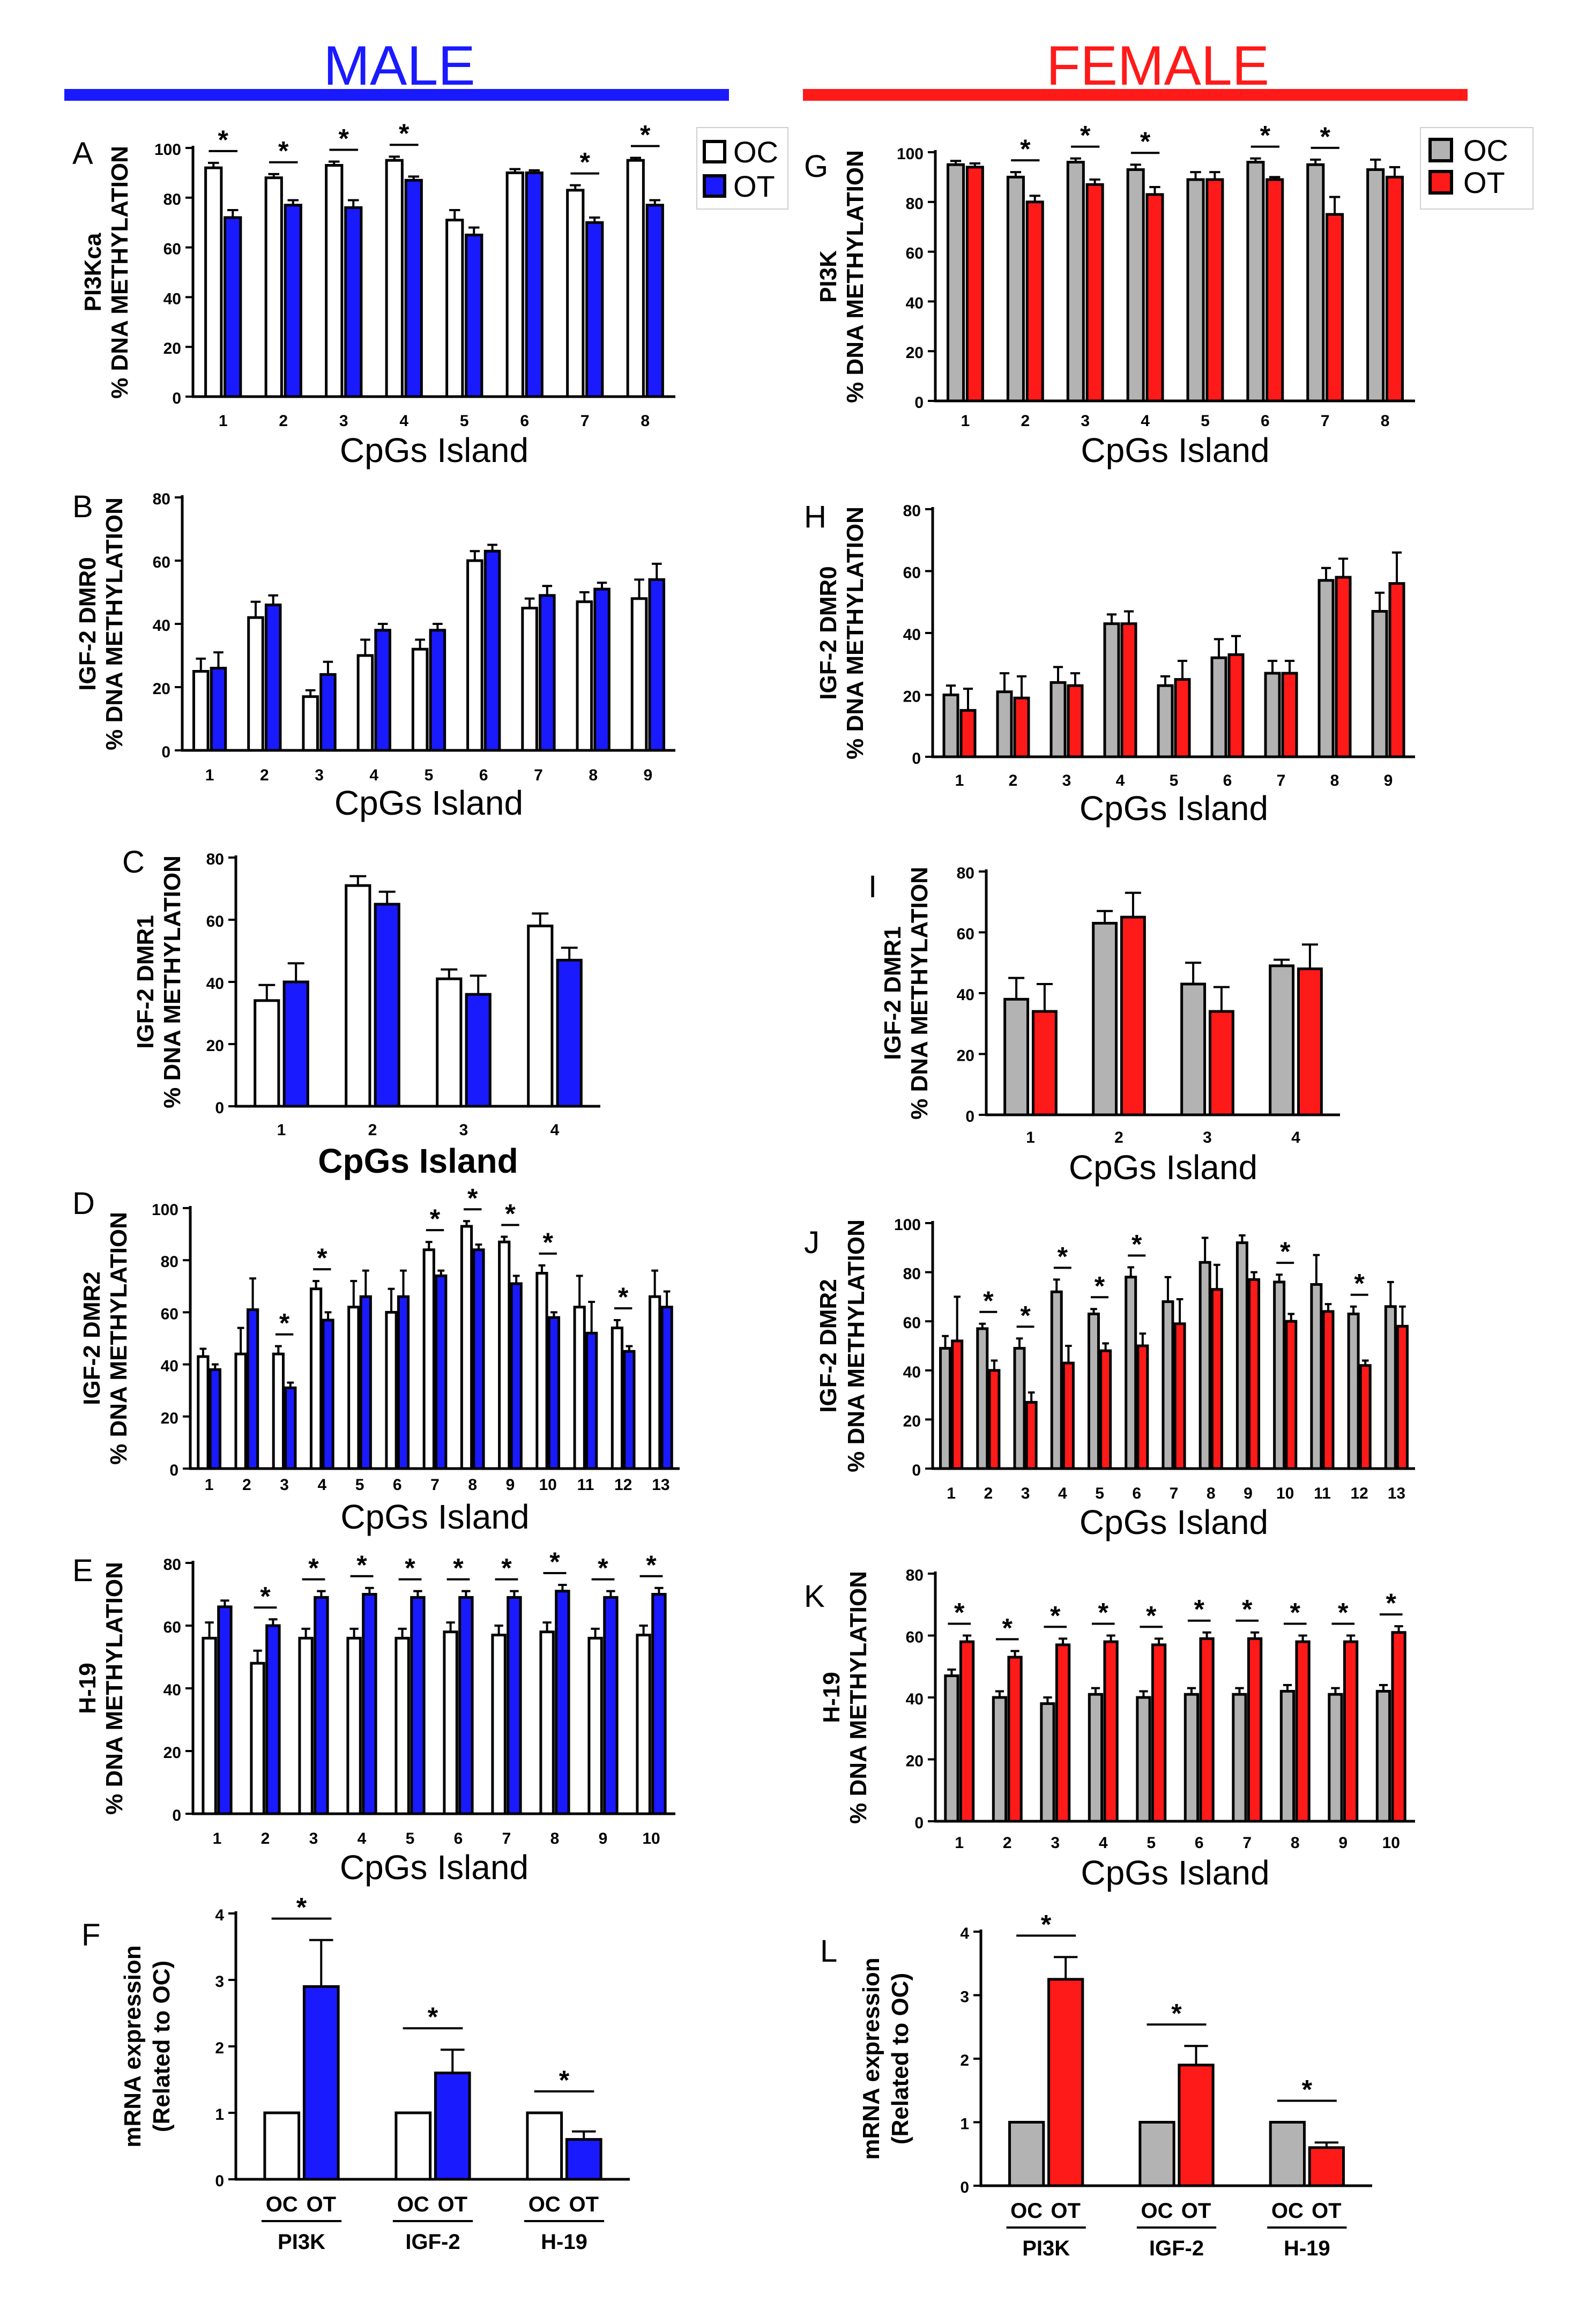 The width and height of the screenshot is (1578, 2324). Describe the element at coordinates (1227, 781) in the screenshot. I see `xtick-label-H-6: 6` at that location.